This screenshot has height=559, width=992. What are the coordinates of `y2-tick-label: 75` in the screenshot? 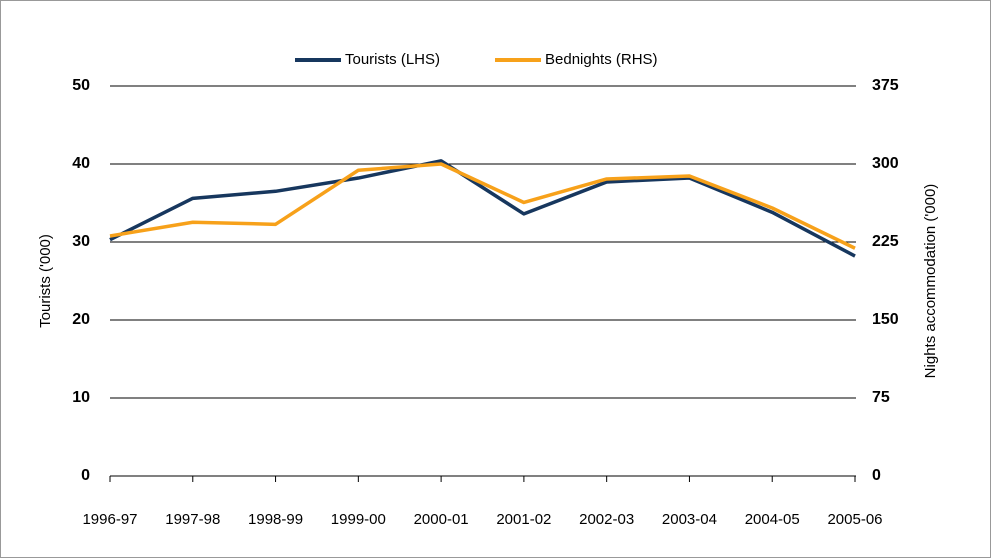 It's located at (881, 397).